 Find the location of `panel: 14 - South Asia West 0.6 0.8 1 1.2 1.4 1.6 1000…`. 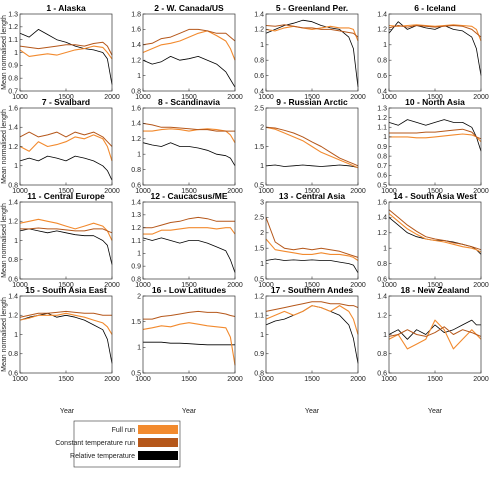

panel: 14 - South Asia West 0.6 0.8 1 1.2 1.4 1.6 1000… is located at coordinates (433, 240).